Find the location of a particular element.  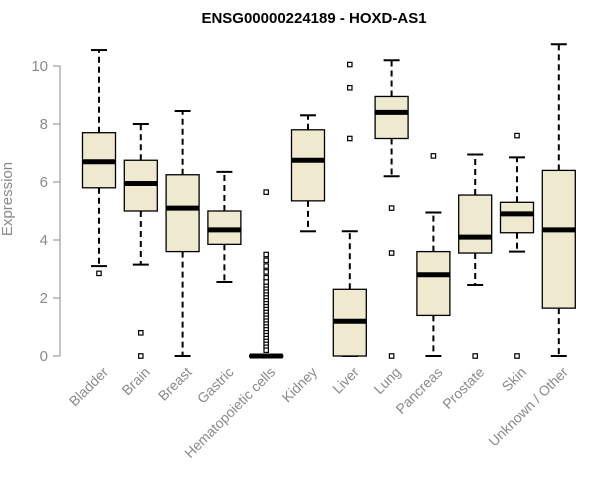

x-tick-label: Breast is located at coordinates (175, 384).